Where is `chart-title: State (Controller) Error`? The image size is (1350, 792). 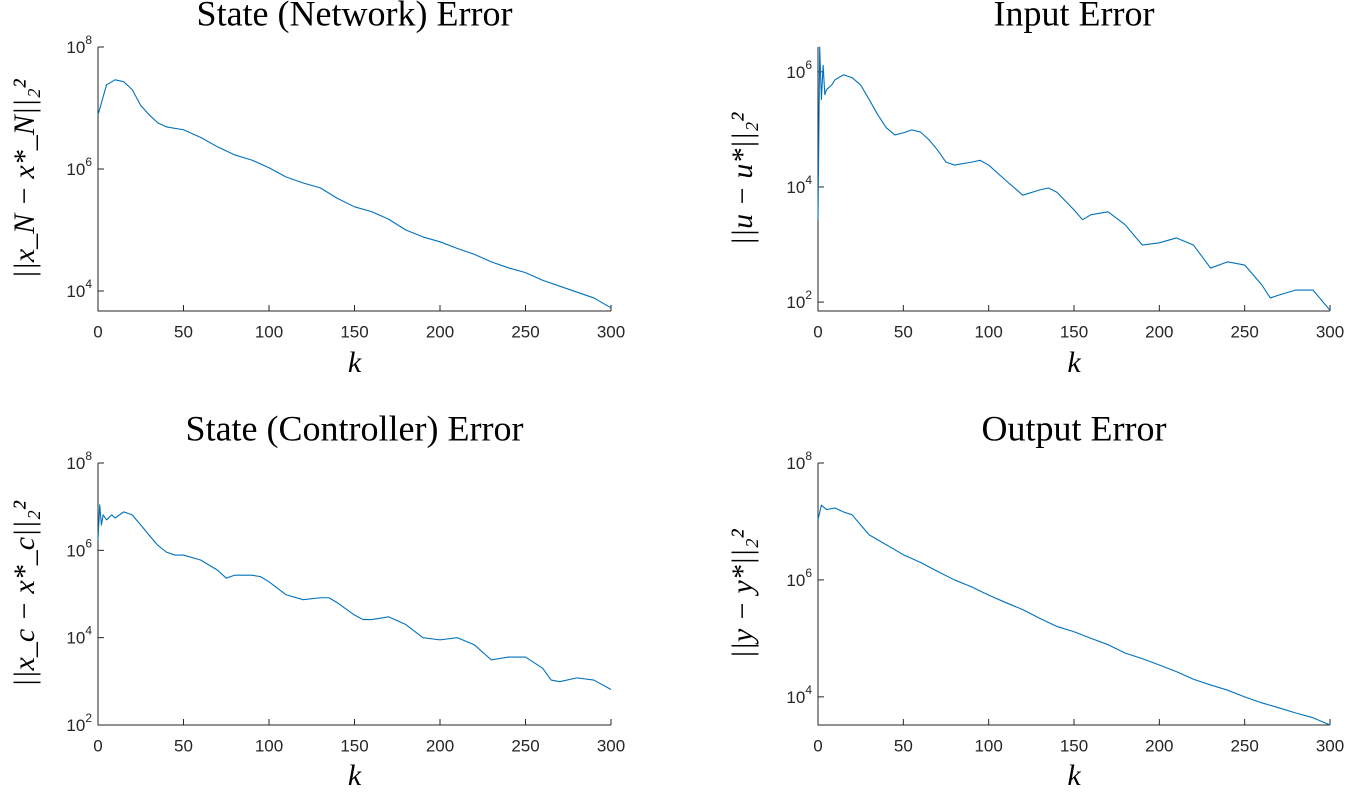
chart-title: State (Controller) Error is located at coordinates (355, 428).